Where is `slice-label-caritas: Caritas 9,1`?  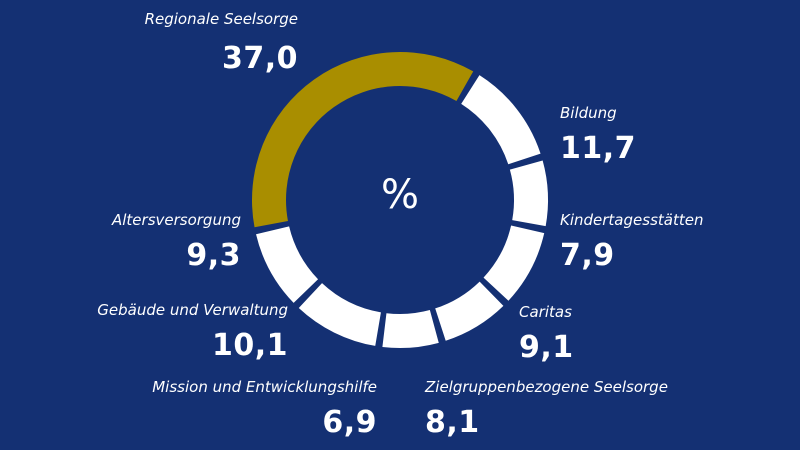 slice-label-caritas: Caritas 9,1 is located at coordinates (546, 334).